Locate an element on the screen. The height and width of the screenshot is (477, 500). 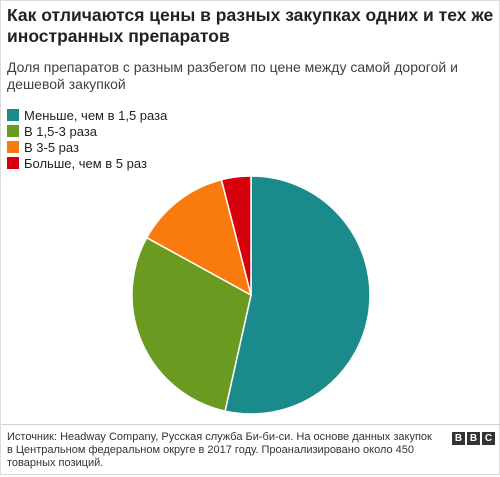
legend-label: Больше, чем в 5 раз is located at coordinates (85, 163).